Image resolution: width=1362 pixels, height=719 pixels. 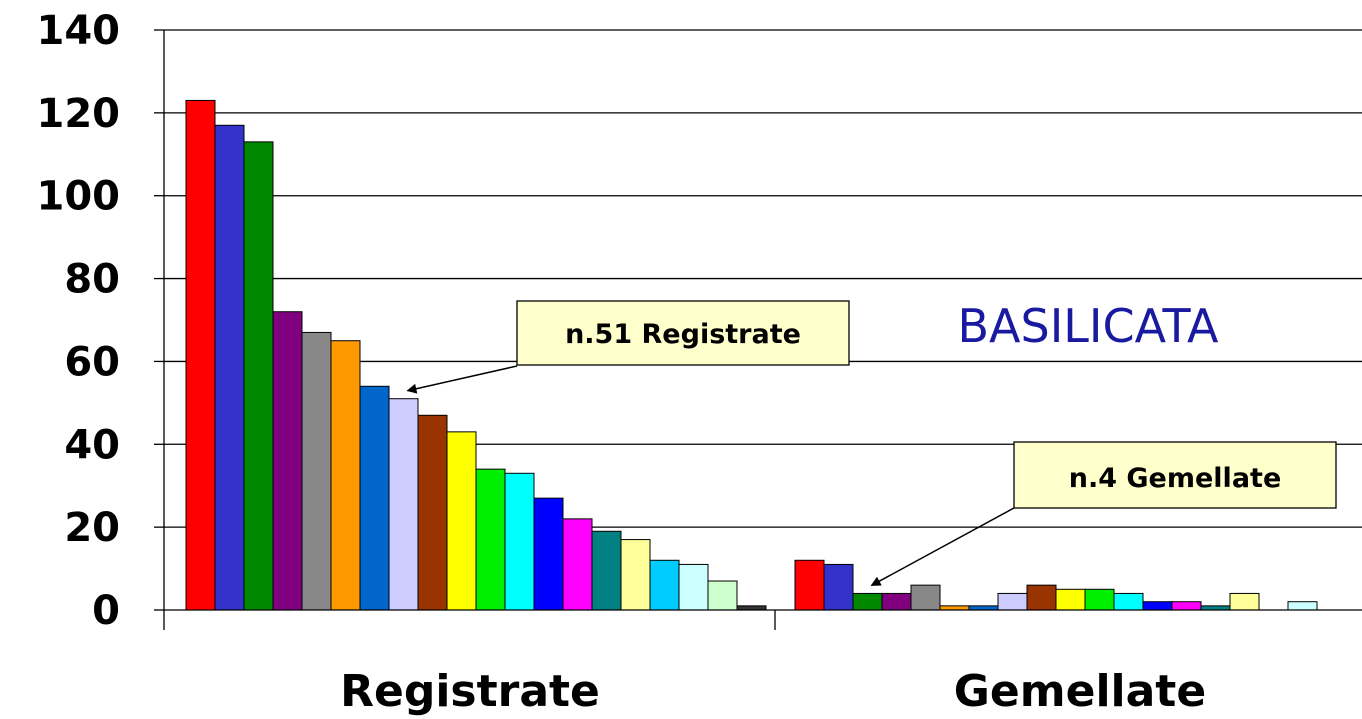 What do you see at coordinates (1080, 691) in the screenshot?
I see `x-category-label: Gemellate` at bounding box center [1080, 691].